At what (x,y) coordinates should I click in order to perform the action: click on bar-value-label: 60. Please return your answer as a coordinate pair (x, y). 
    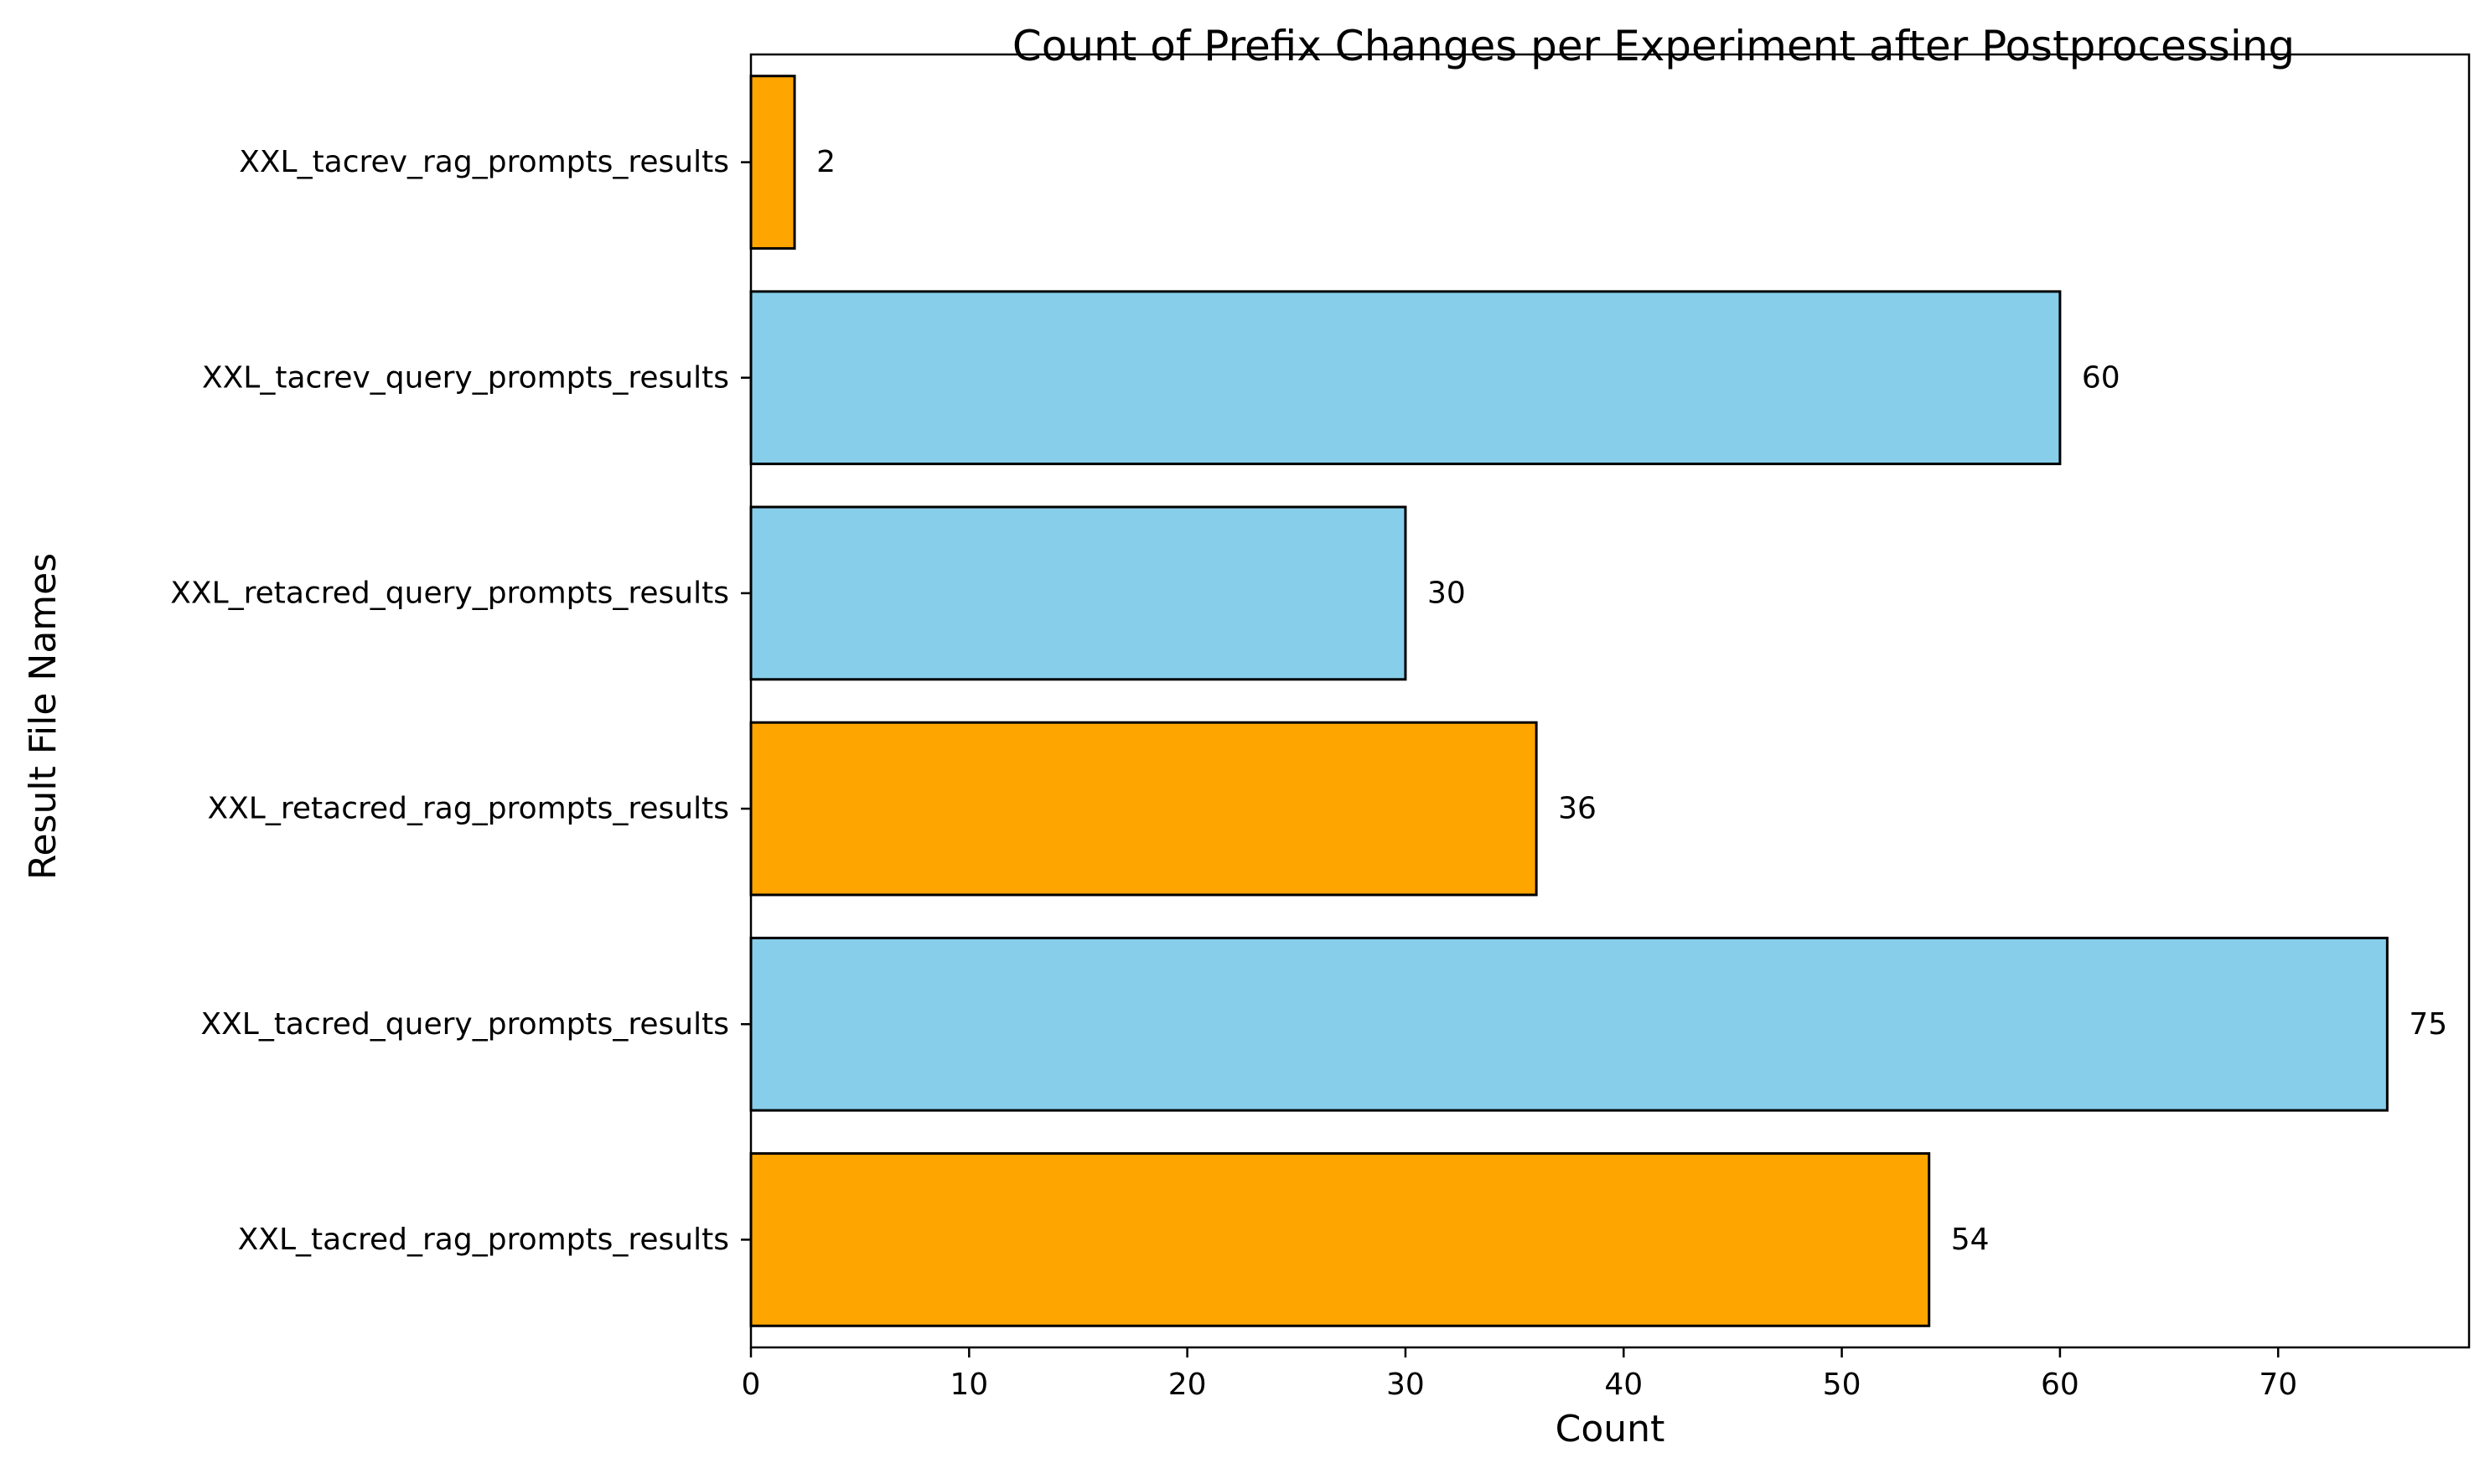
    Looking at the image, I should click on (2101, 377).